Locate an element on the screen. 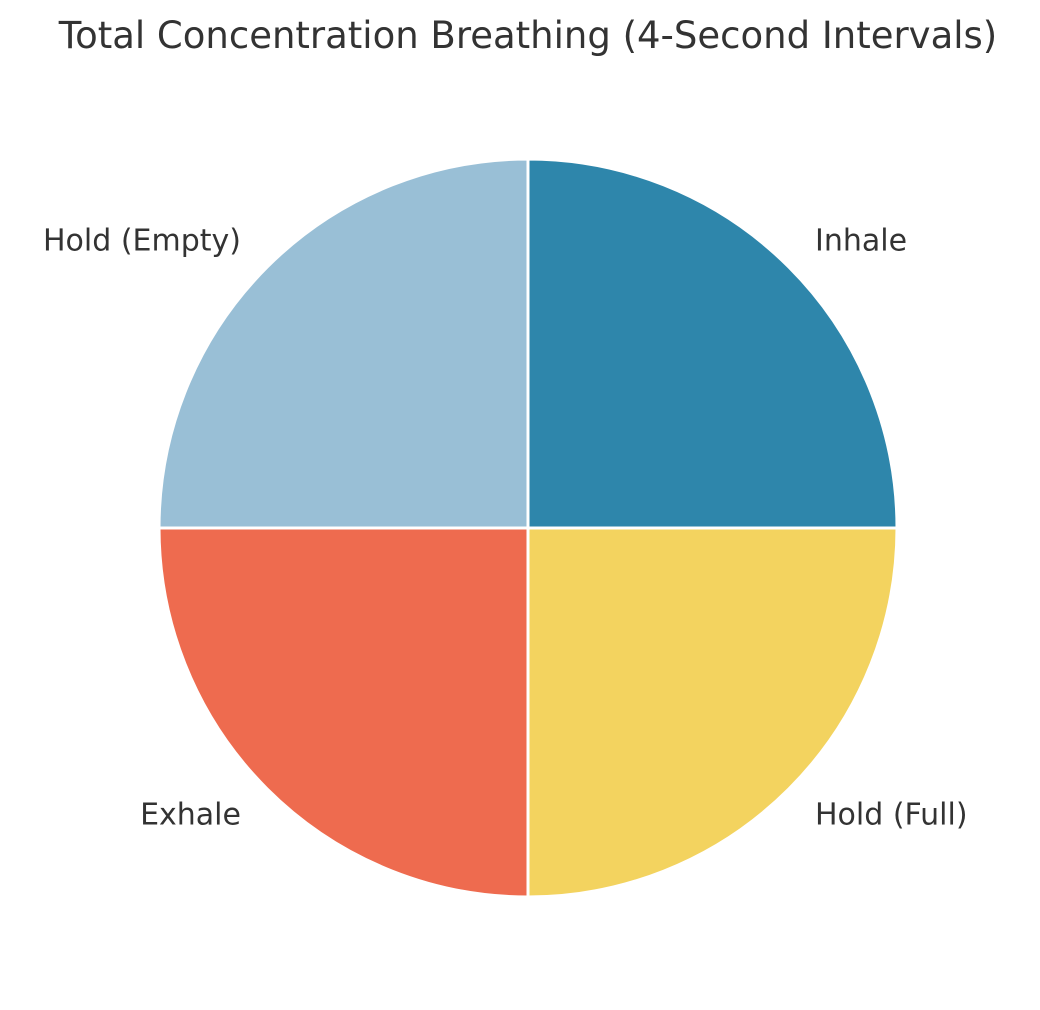  pie-slice-hold-full is located at coordinates (712, 712).